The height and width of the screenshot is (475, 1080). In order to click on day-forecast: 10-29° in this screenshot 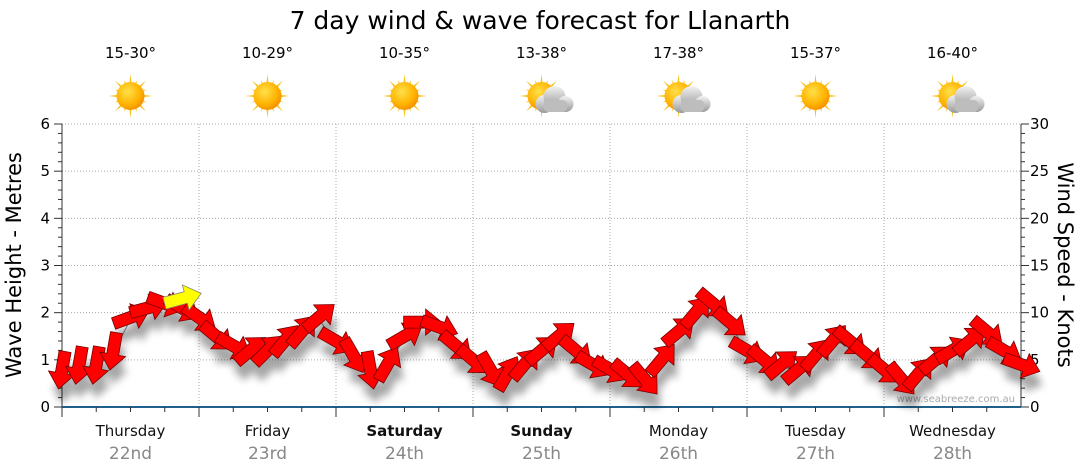, I will do `click(267, 81)`.